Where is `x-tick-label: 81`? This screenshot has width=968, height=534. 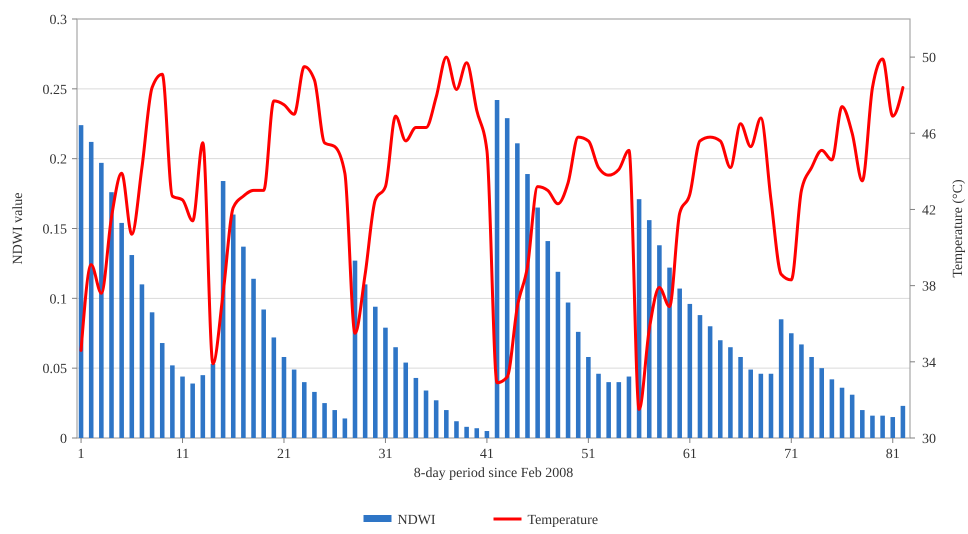
x-tick-label: 81 is located at coordinates (893, 454).